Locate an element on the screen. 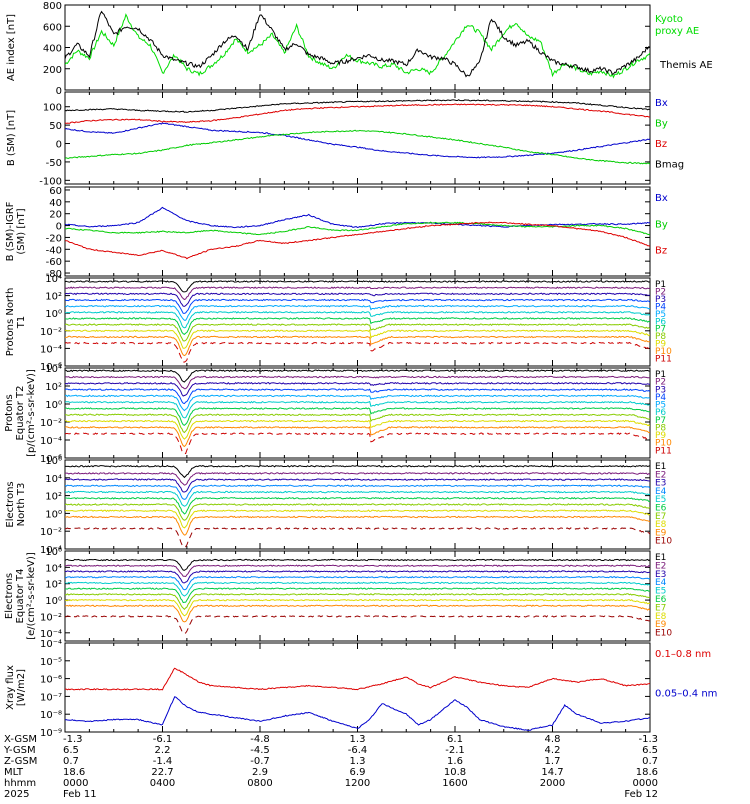 The image size is (750, 804). x-tick-label: 0800 is located at coordinates (259, 783).